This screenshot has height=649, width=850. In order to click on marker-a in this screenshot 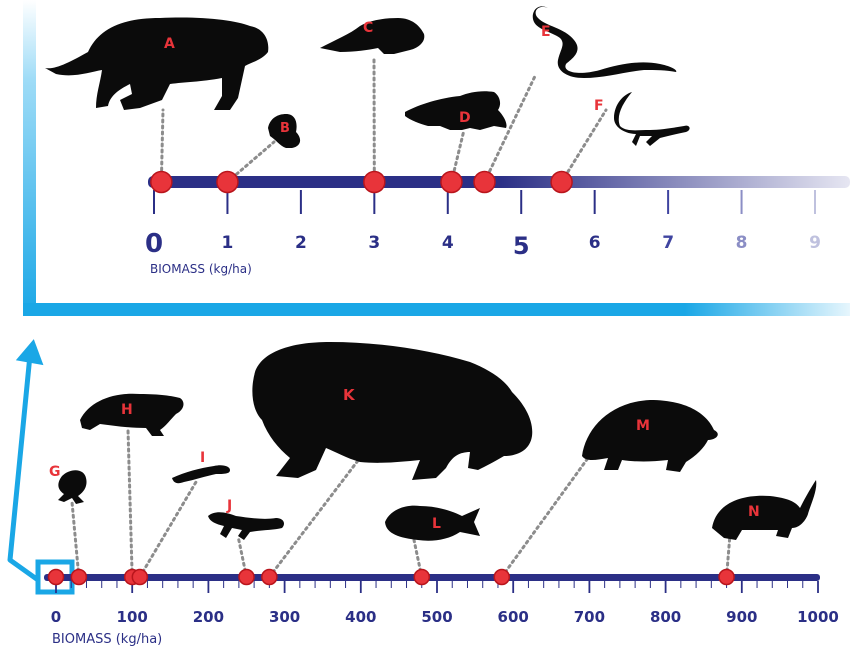, I will do `click(161, 182)`.